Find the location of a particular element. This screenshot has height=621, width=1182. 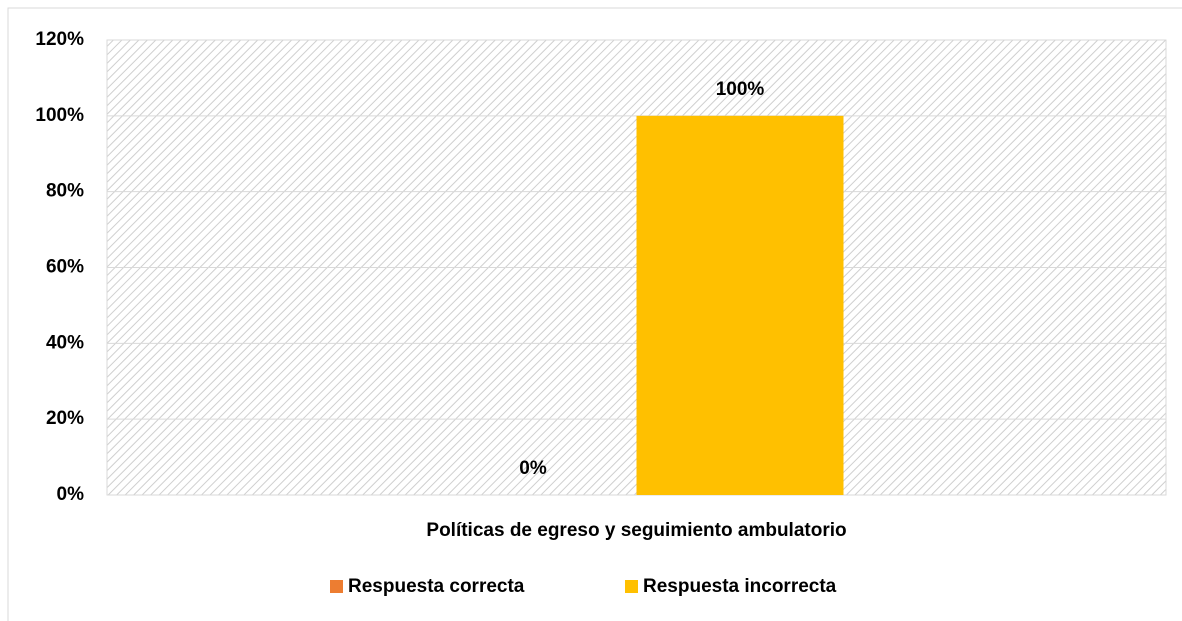

y-tick-label: 100% is located at coordinates (59, 115).